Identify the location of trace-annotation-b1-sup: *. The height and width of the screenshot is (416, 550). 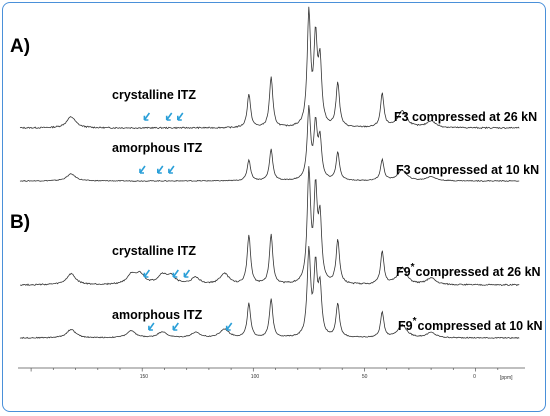
(413, 267).